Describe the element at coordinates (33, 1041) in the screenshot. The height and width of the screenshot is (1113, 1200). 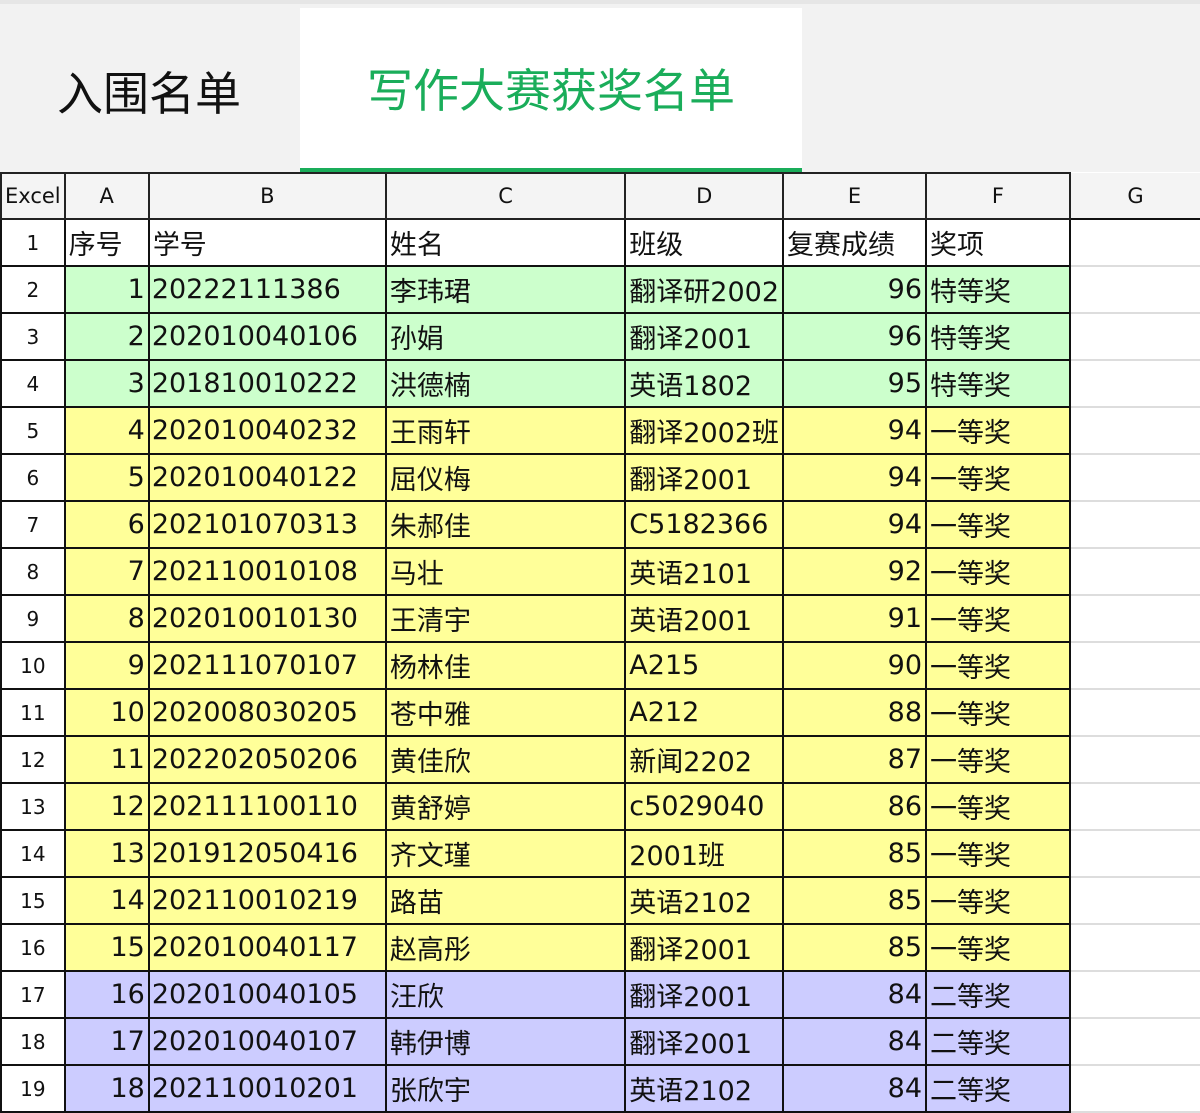
I see `row-header: 18` at that location.